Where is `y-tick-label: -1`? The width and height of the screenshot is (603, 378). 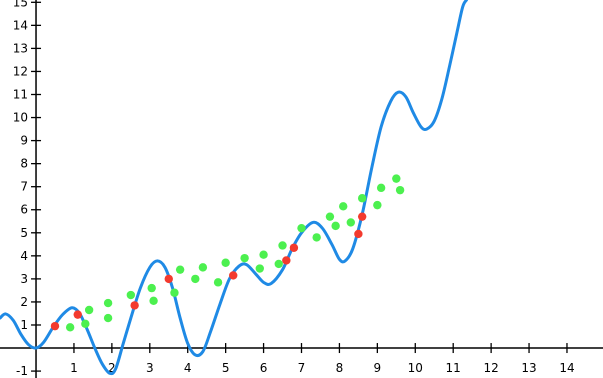
y-tick-label: -1 is located at coordinates (22, 371).